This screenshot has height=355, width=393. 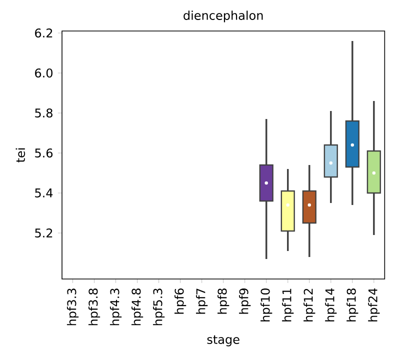 What do you see at coordinates (224, 301) in the screenshot?
I see `x-tick-label: hpf8` at bounding box center [224, 301].